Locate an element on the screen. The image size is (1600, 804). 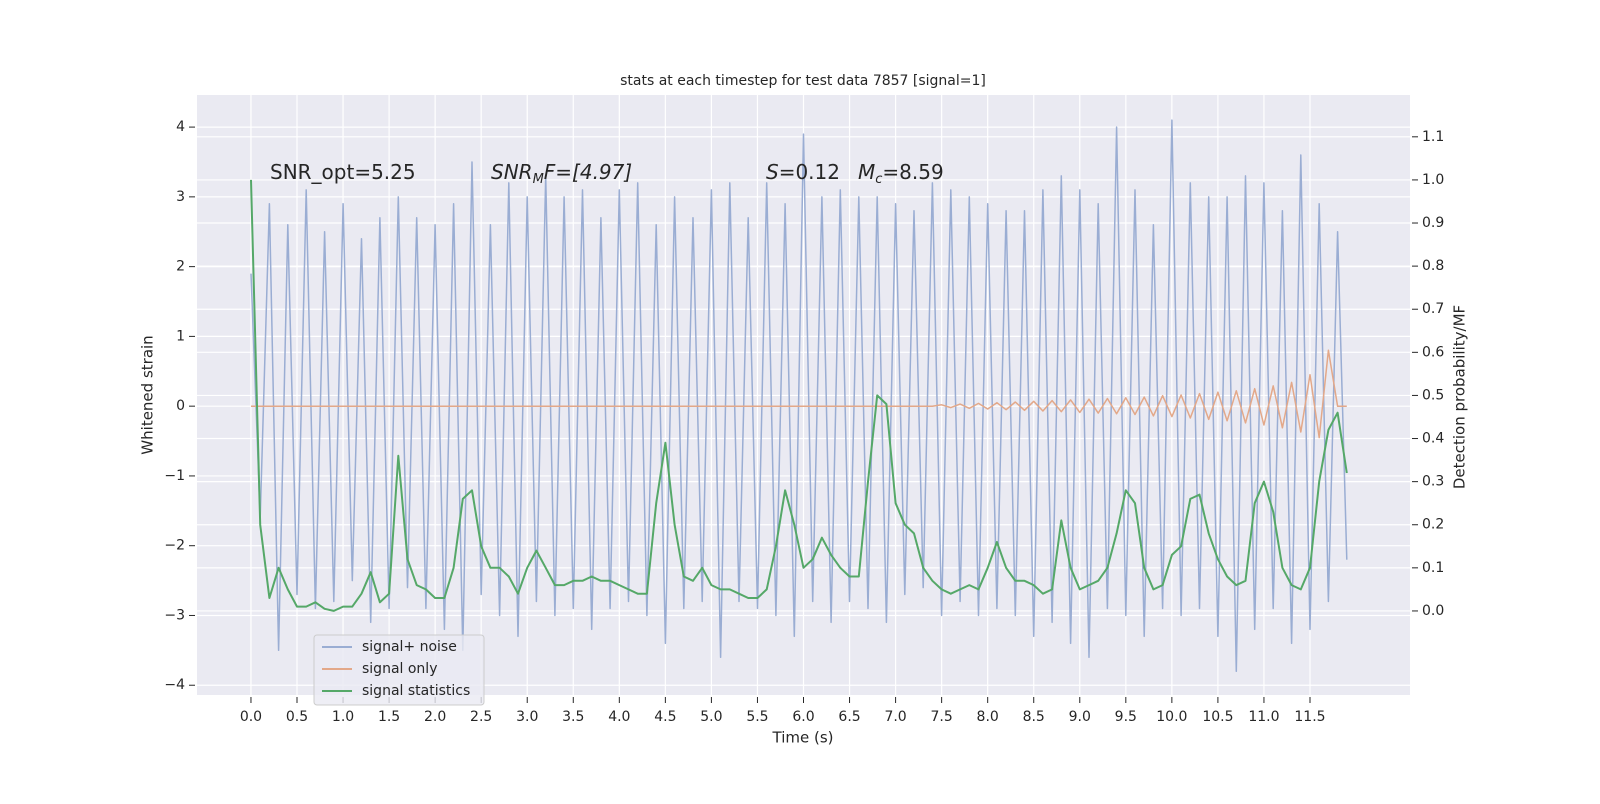
x-tick-label: 11.5 is located at coordinates (1309, 717).